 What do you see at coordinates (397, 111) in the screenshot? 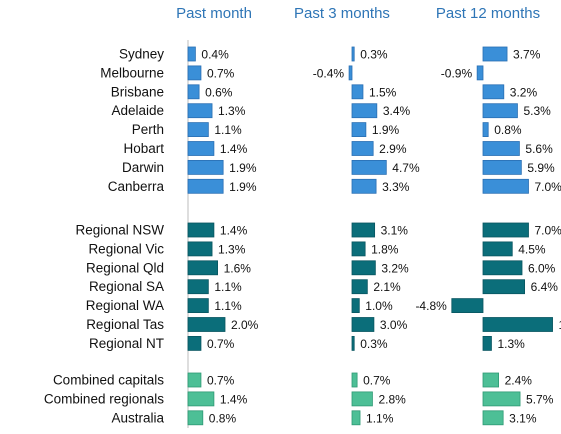
I see `value-label-adelaide-past-3-months: 3.4%` at bounding box center [397, 111].